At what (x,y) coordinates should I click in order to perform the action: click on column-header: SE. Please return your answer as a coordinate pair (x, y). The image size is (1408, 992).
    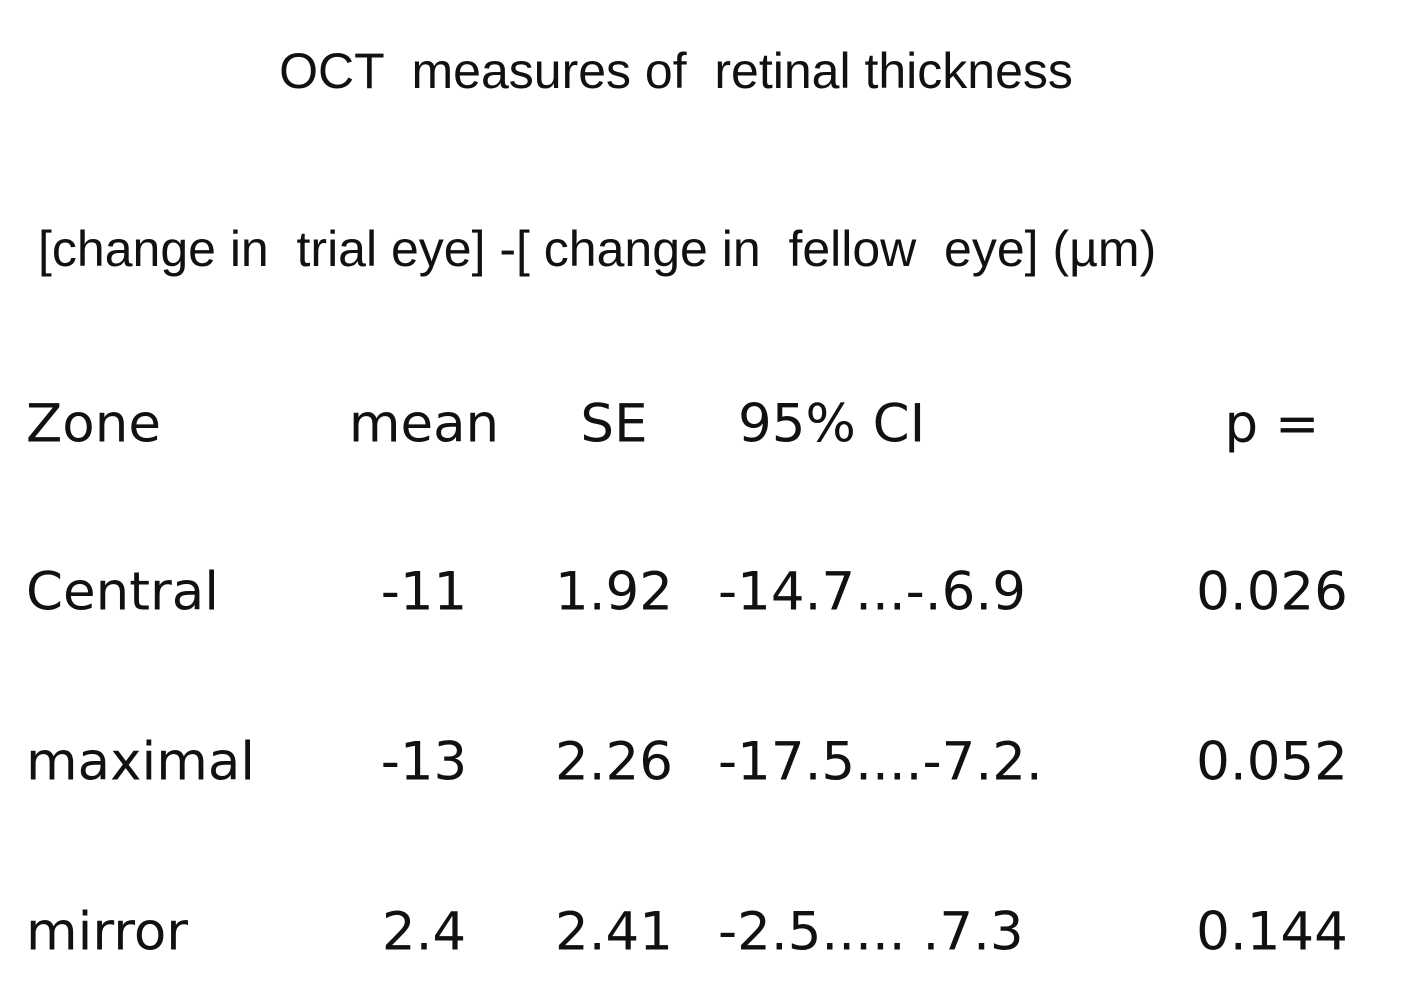
    Looking at the image, I should click on (613, 424).